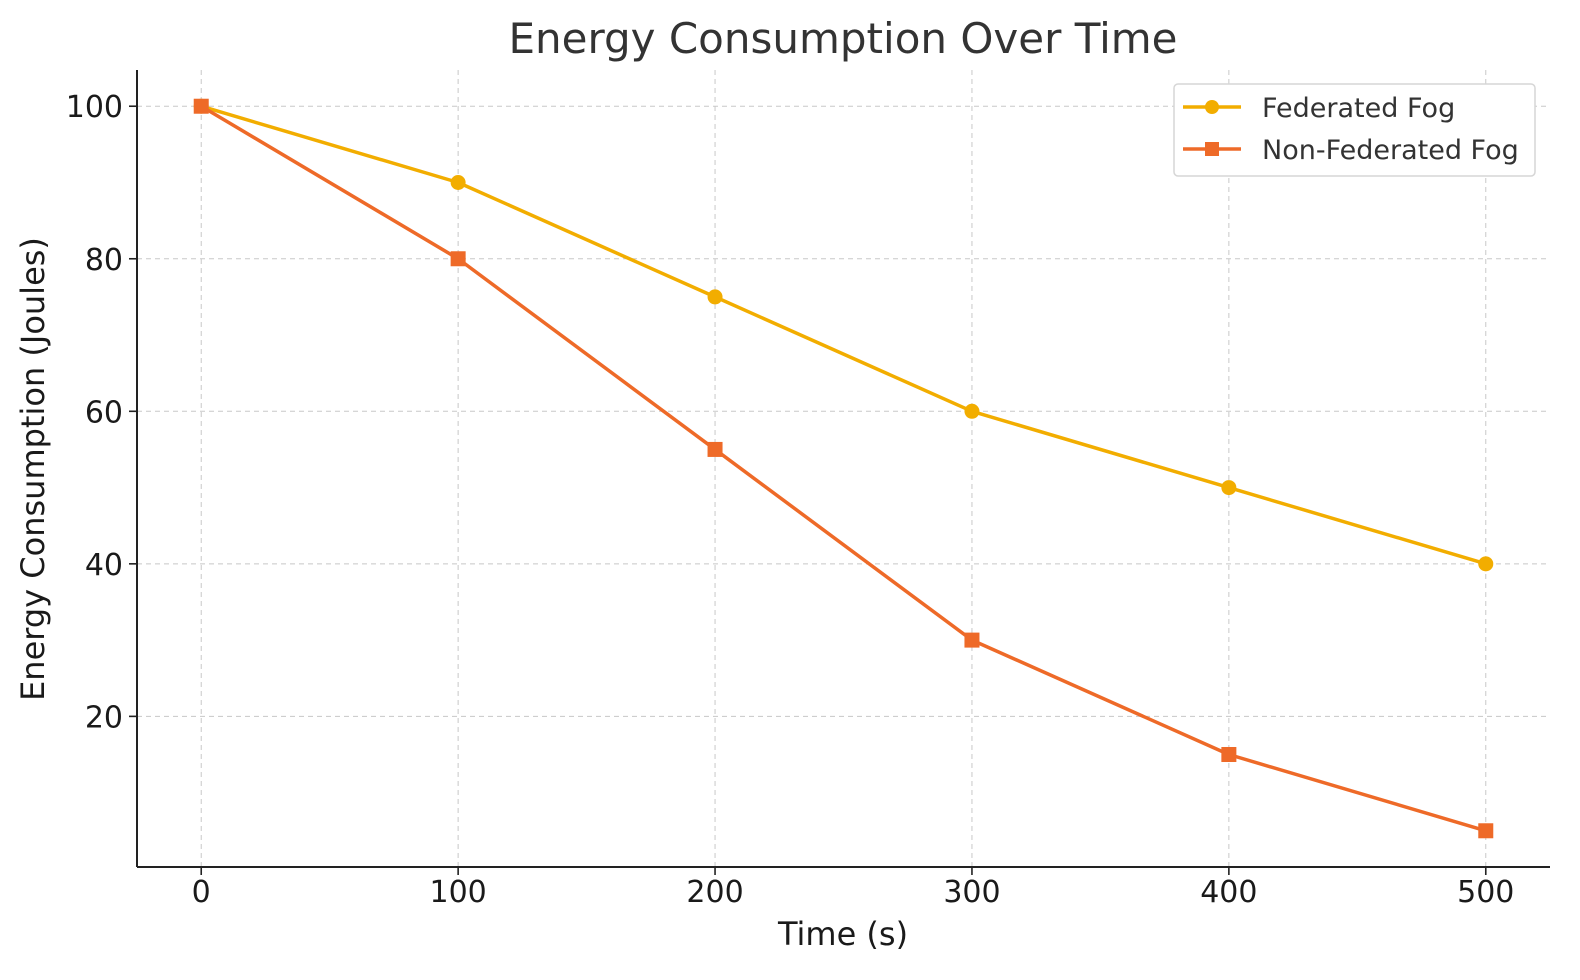 This screenshot has width=1580, height=980. Describe the element at coordinates (104, 412) in the screenshot. I see `y-tick-label: 60` at that location.